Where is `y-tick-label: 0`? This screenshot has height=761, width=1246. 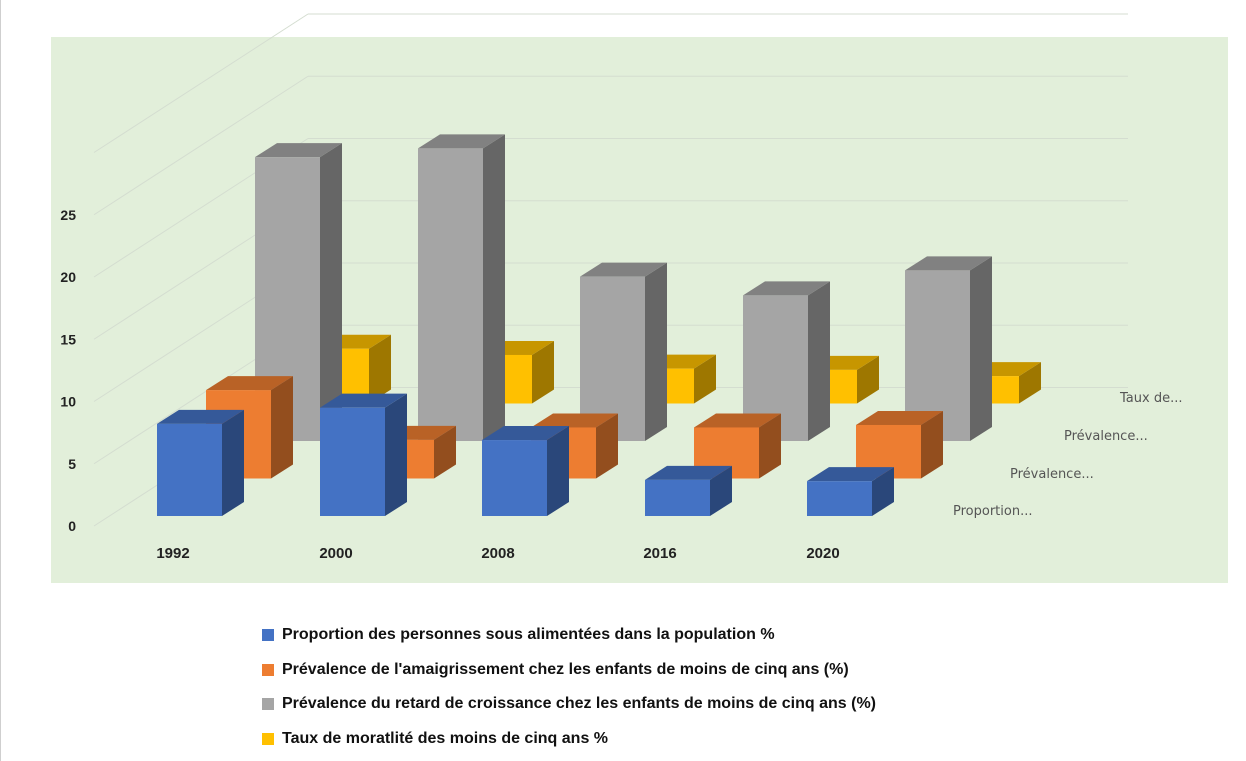 y-tick-label: 0 is located at coordinates (72, 526).